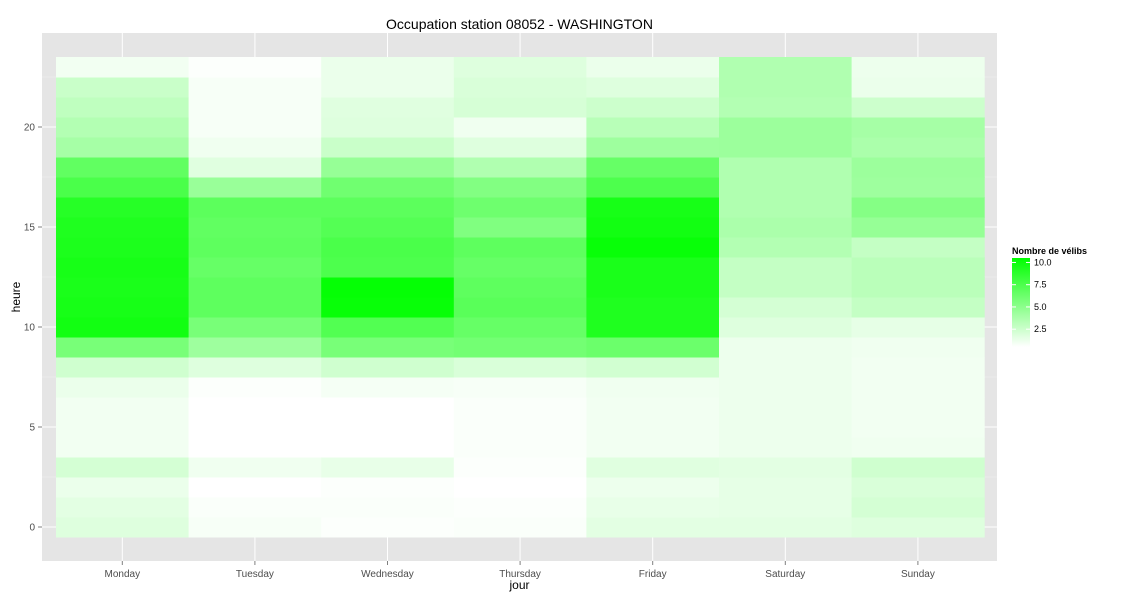 This screenshot has width=1125, height=600. Describe the element at coordinates (16, 296) in the screenshot. I see `y-axis-title: heure` at that location.